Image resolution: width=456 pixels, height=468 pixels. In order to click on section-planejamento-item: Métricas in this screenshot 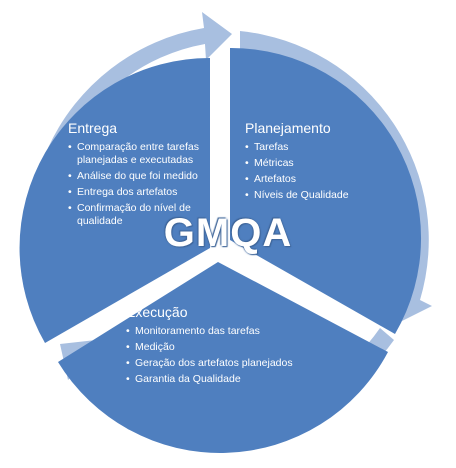, I will do `click(310, 163)`.